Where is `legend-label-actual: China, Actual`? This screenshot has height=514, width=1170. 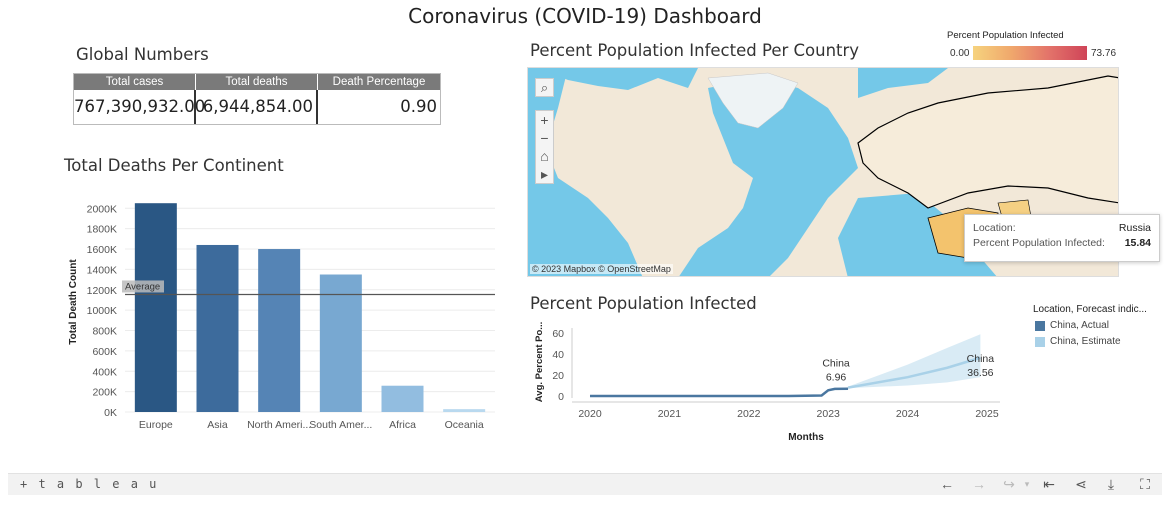 legend-label-actual: China, Actual is located at coordinates (1079, 325).